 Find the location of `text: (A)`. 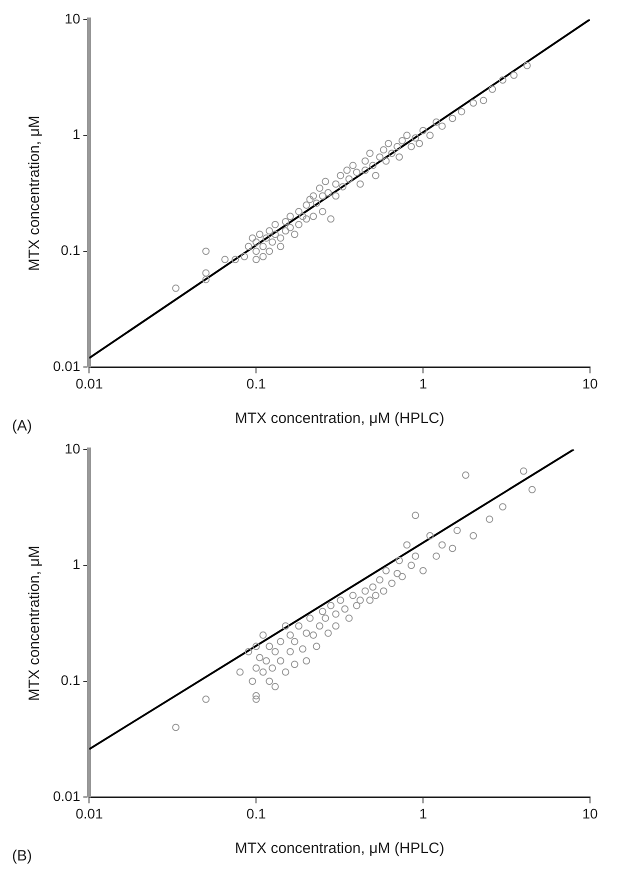

text: (A) is located at coordinates (22, 426).